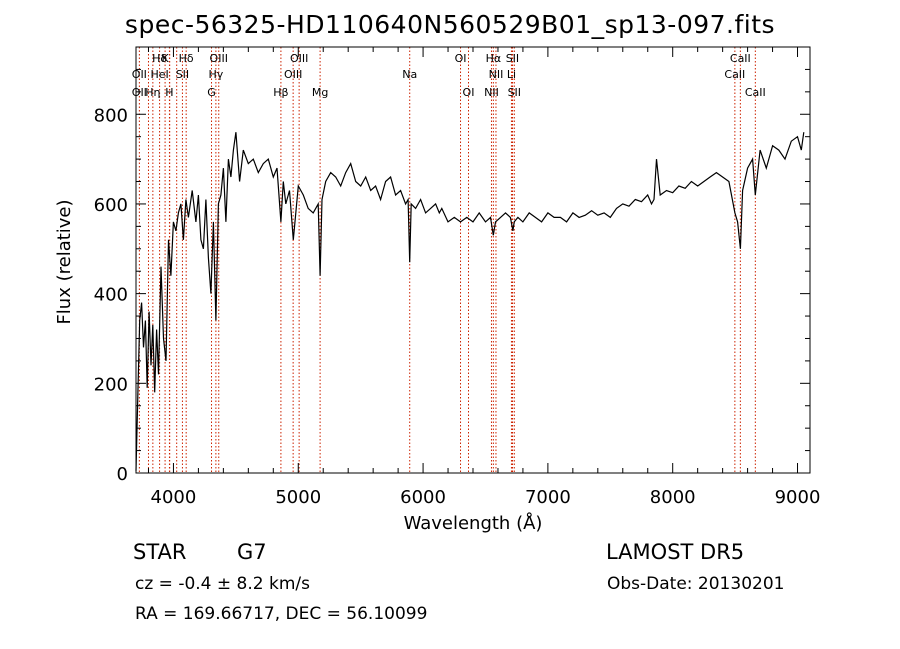  Describe the element at coordinates (675, 552) in the screenshot. I see `survey-name: LAMOST DR5` at that location.